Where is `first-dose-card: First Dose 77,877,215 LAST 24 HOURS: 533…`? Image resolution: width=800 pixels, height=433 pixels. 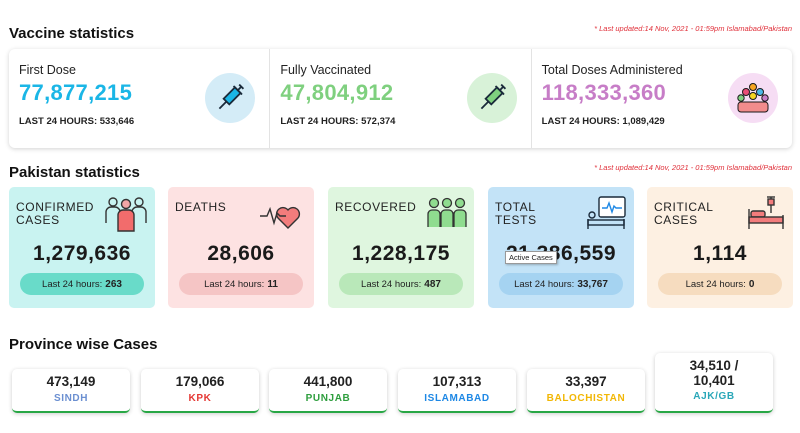
first-dose-card: First Dose 77,877,215 LAST 24 HOURS: 533… is located at coordinates (139, 98).